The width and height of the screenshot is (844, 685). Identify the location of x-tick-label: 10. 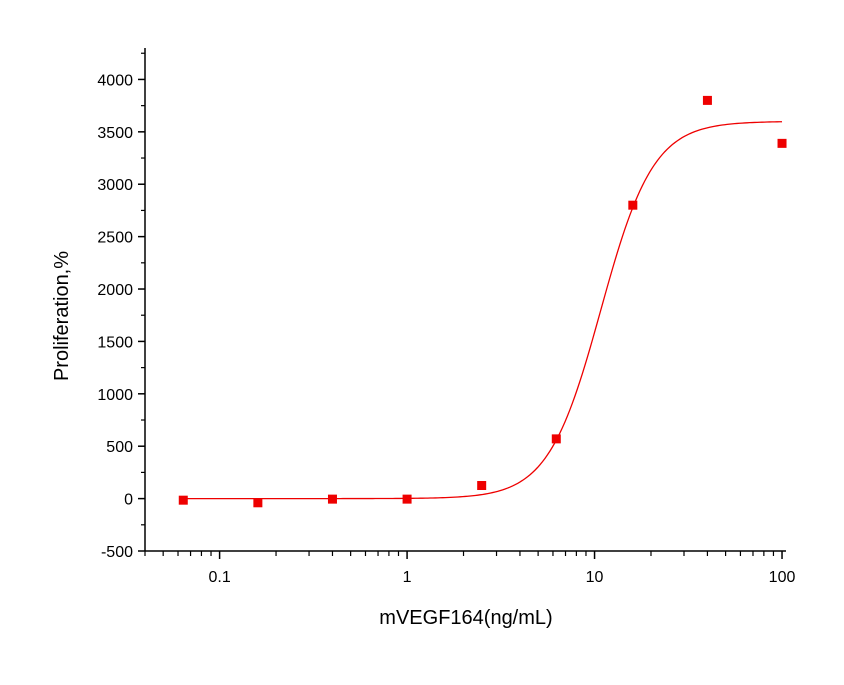
(595, 577).